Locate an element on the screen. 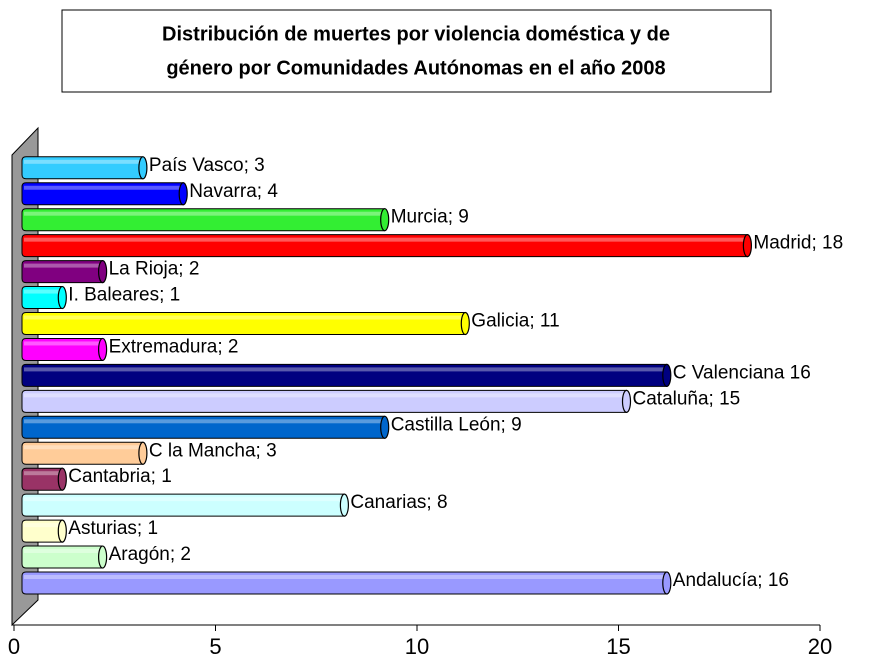  data-label: Extremadura; 2 is located at coordinates (174, 346).